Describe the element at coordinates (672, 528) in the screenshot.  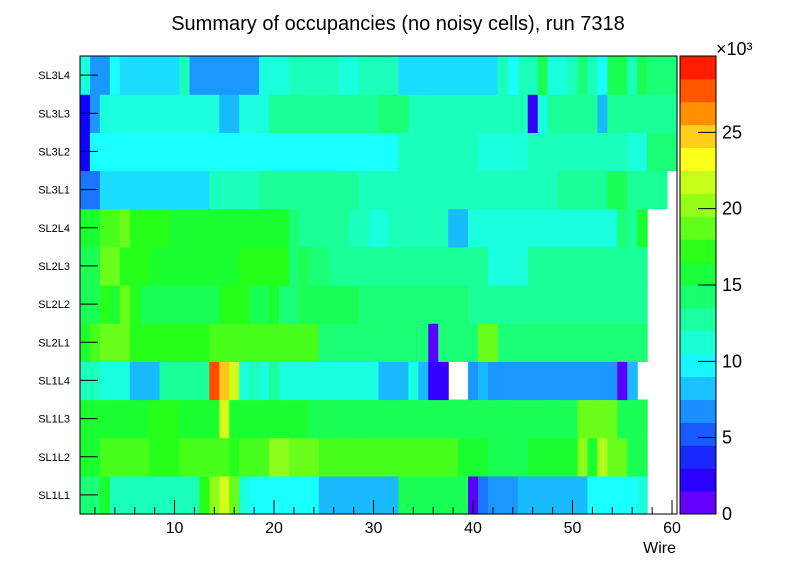
I see `x-tick-label: 60` at that location.